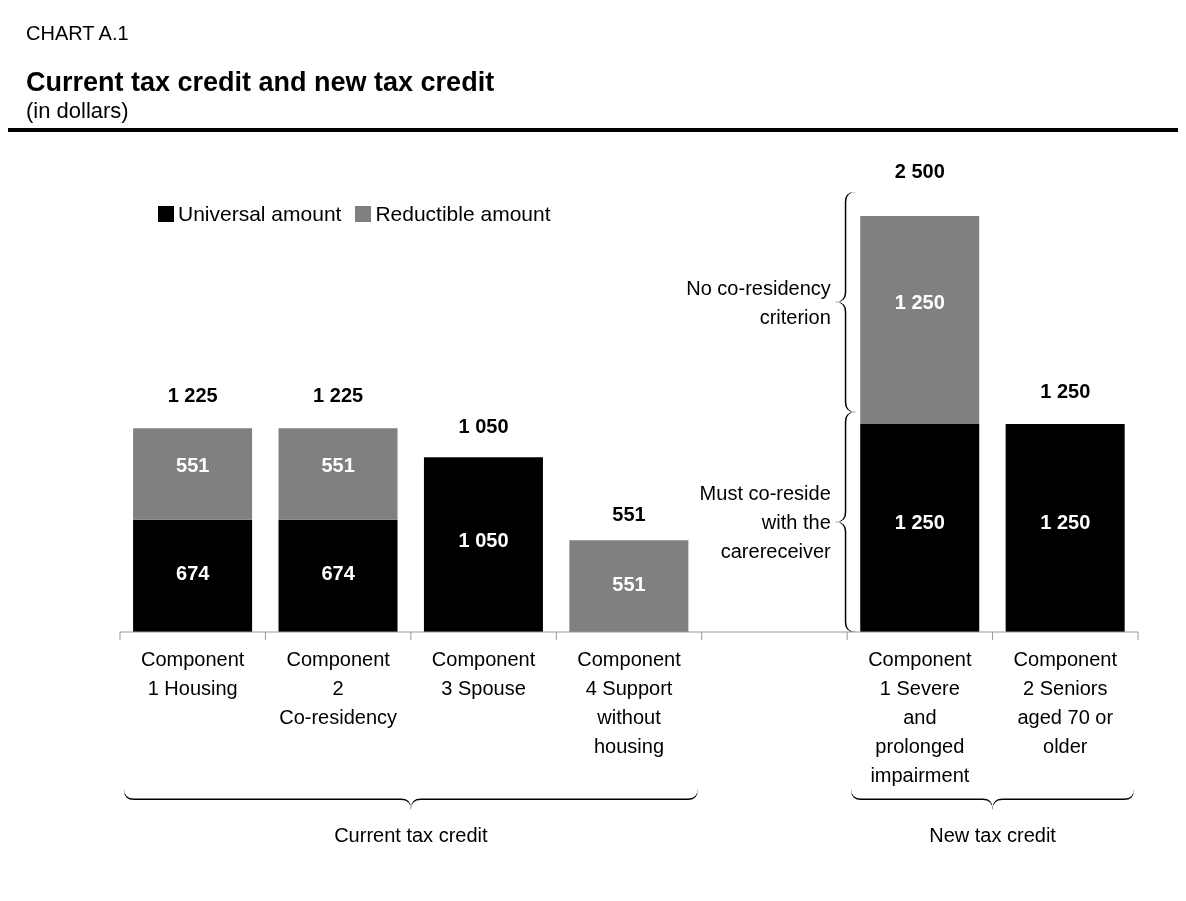 The width and height of the screenshot is (1186, 901). Describe the element at coordinates (919, 171) in the screenshot. I see `total-label: 2 500` at that location.